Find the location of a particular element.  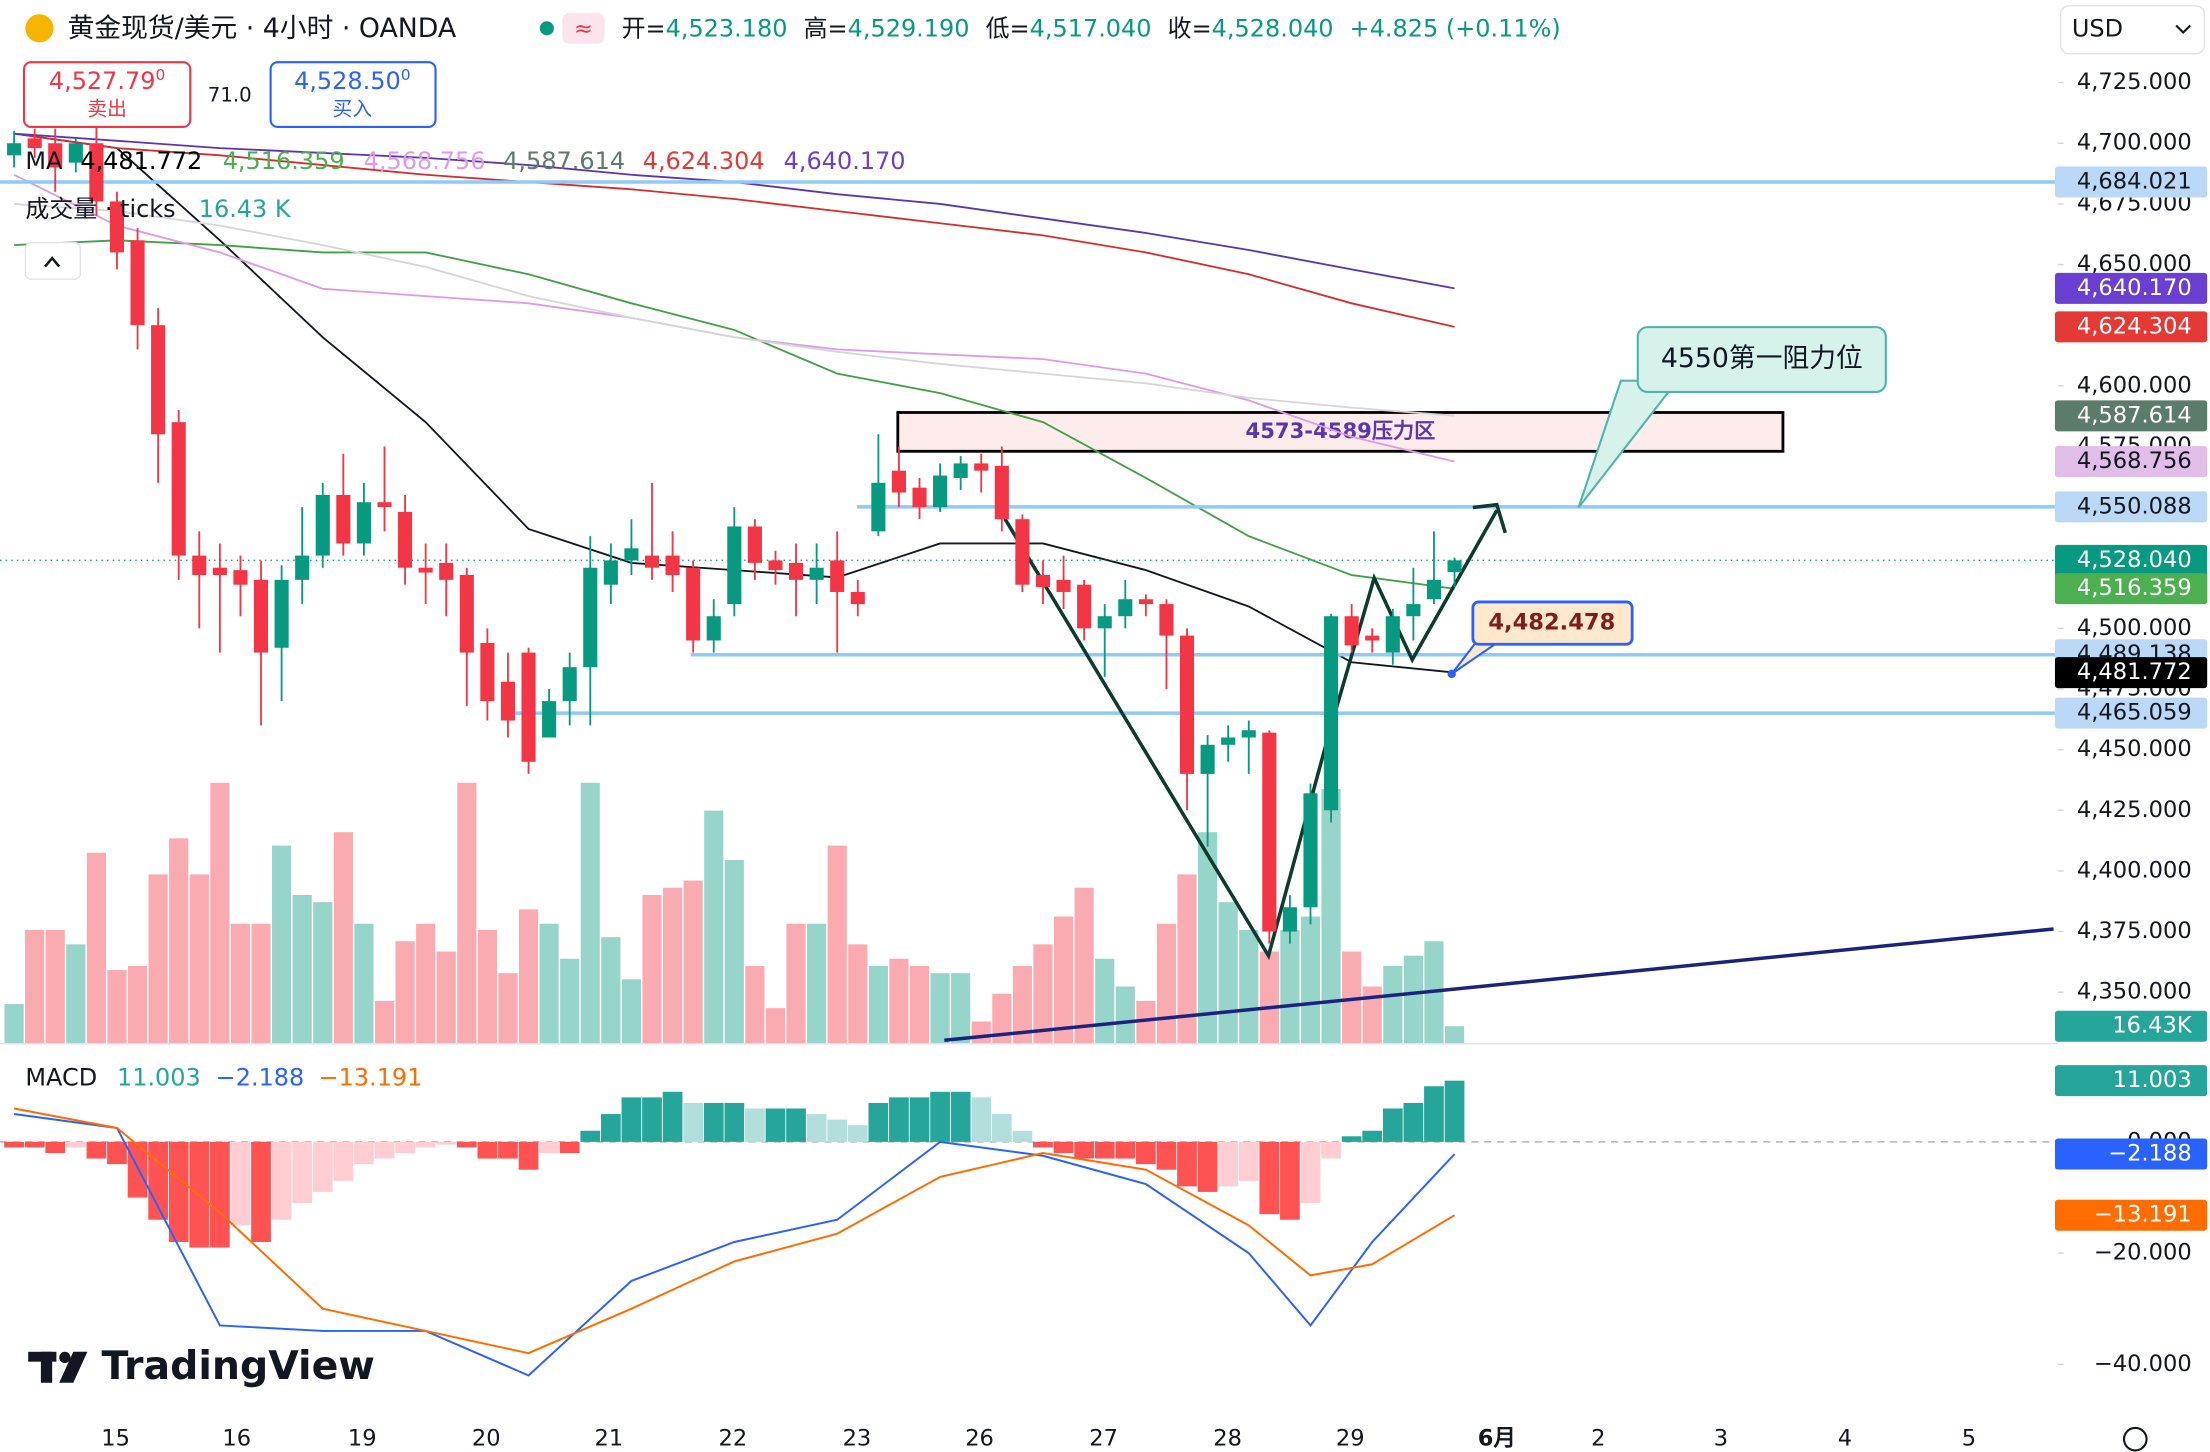

sell-label: 卖出 is located at coordinates (106, 109).